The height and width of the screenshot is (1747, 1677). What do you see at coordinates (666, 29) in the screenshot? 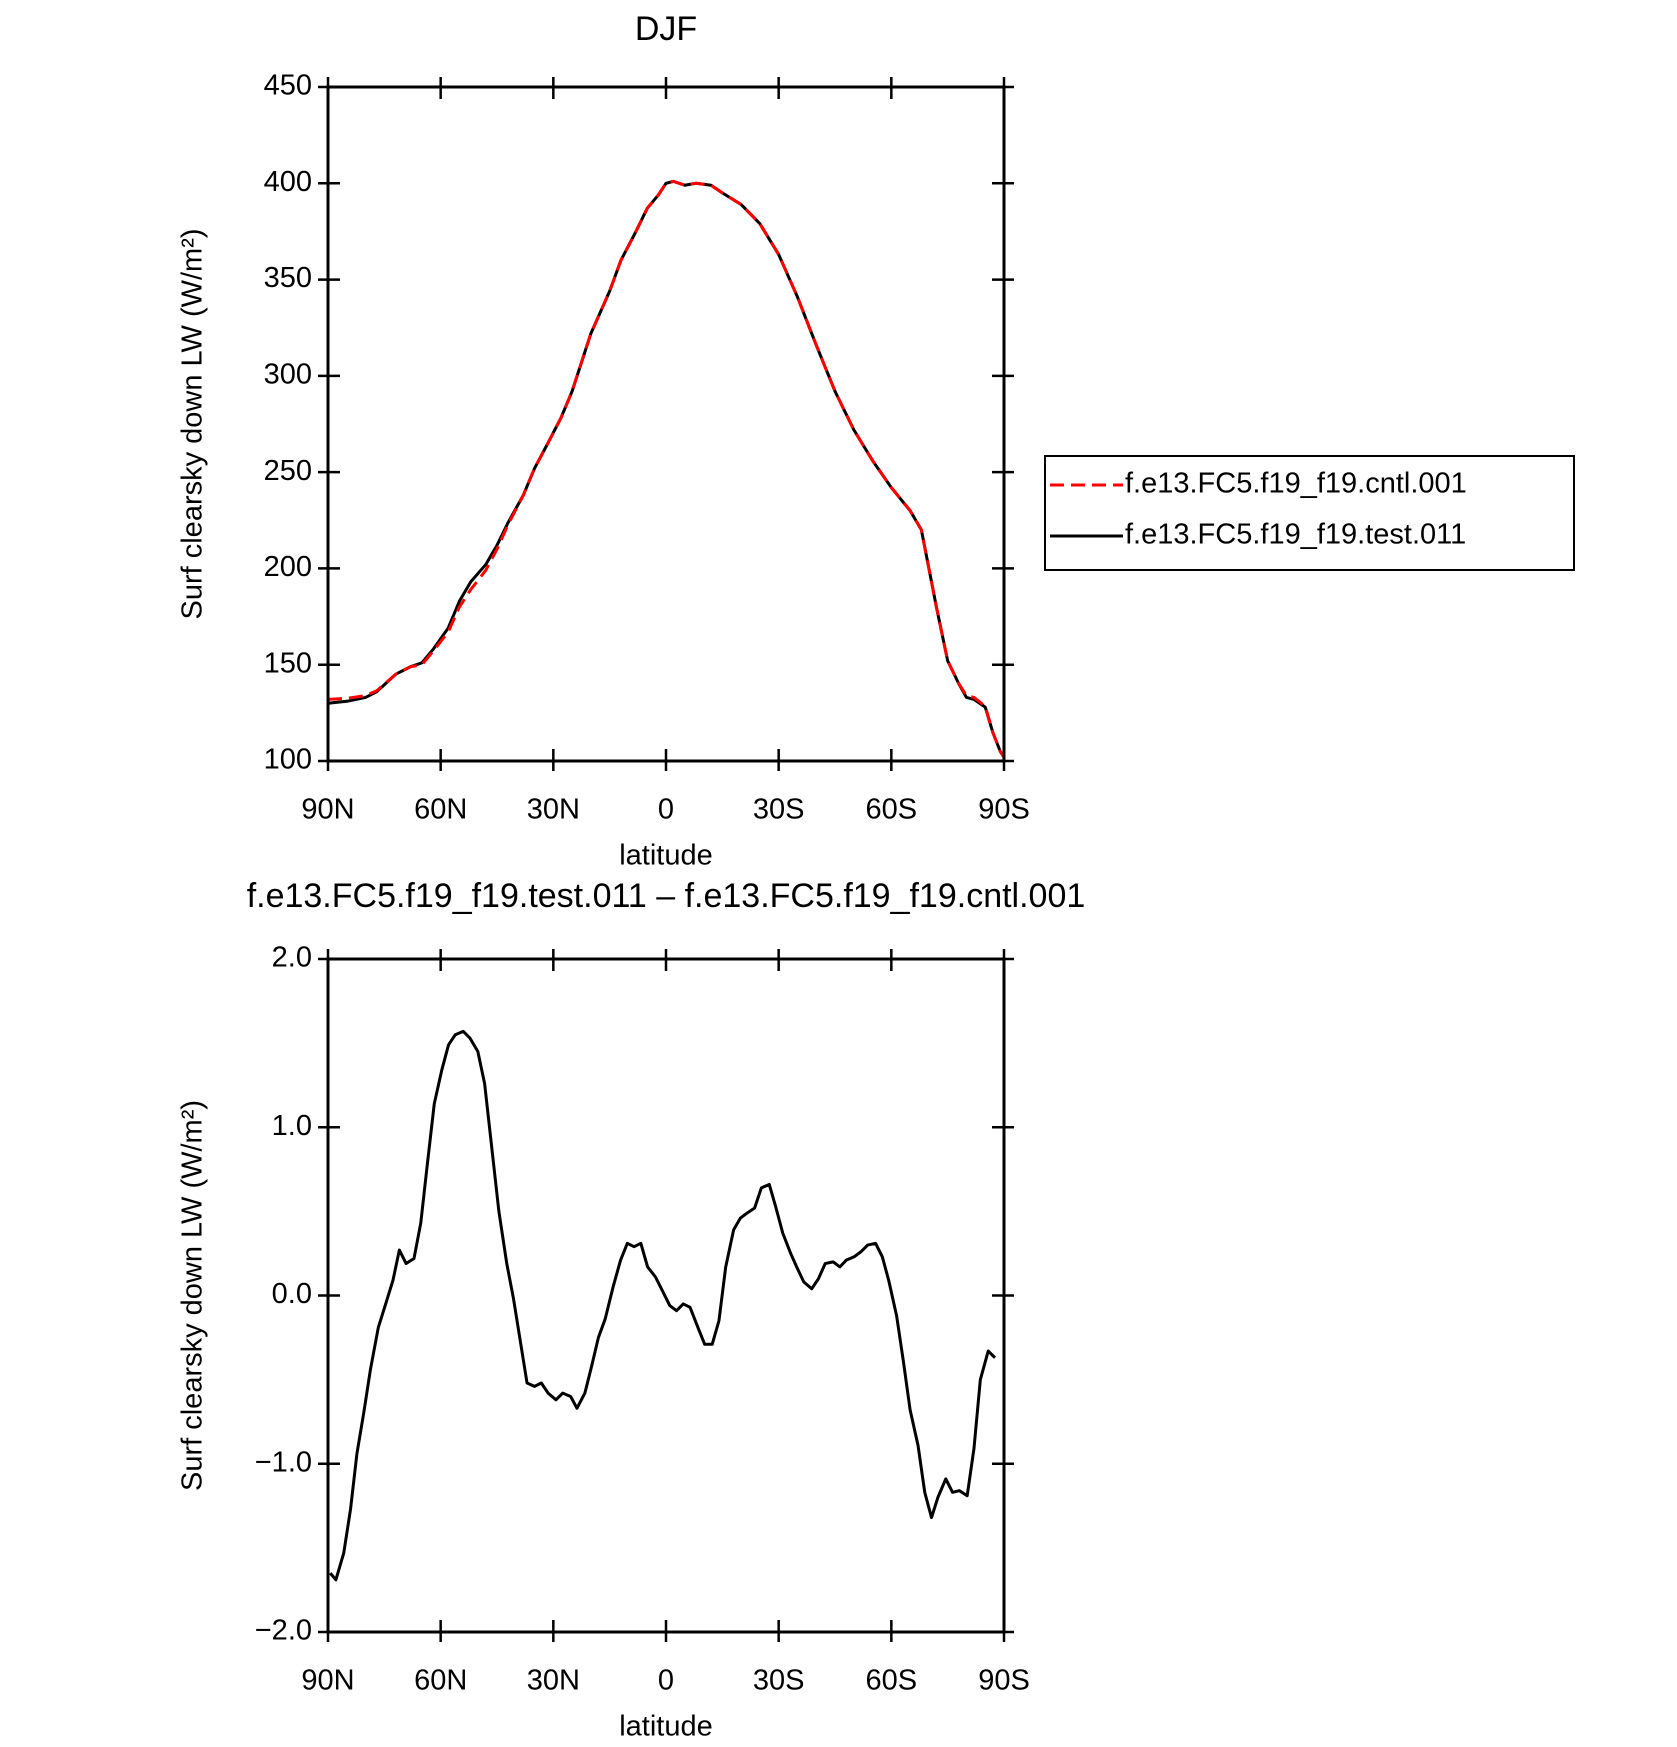
I see `chart-title: DJF` at bounding box center [666, 29].